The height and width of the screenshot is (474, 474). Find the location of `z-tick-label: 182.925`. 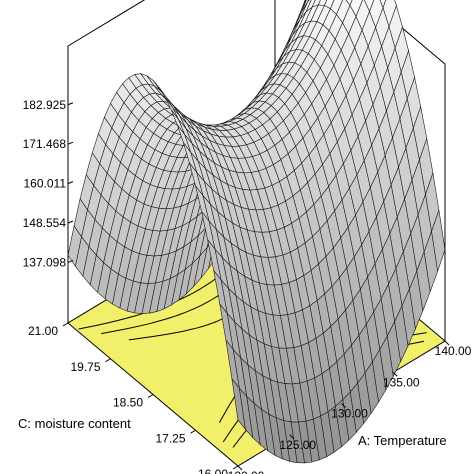

z-tick-label: 182.925 is located at coordinates (45, 105).